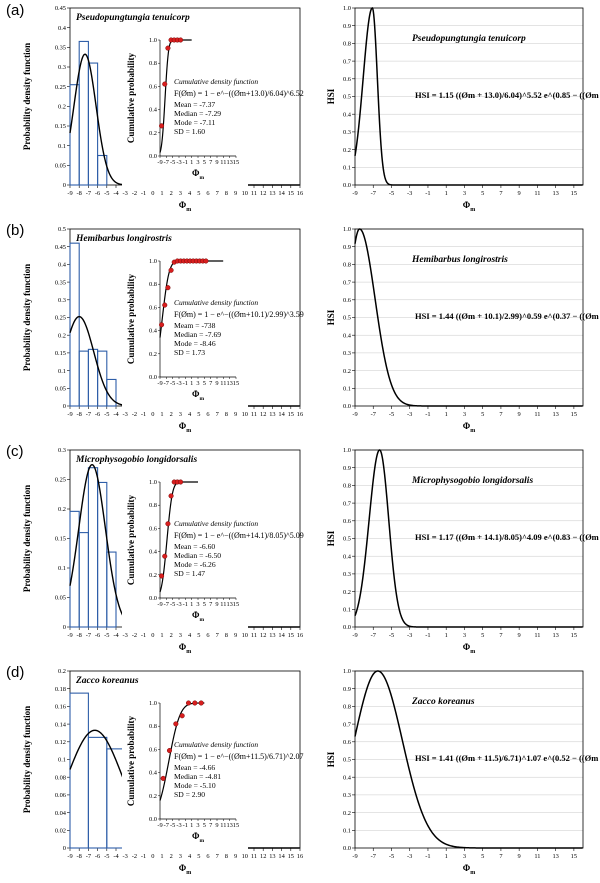 This screenshot has width=600, height=883. What do you see at coordinates (347, 724) in the screenshot?
I see `hsi-ytick-label: 0.7` at bounding box center [347, 724].